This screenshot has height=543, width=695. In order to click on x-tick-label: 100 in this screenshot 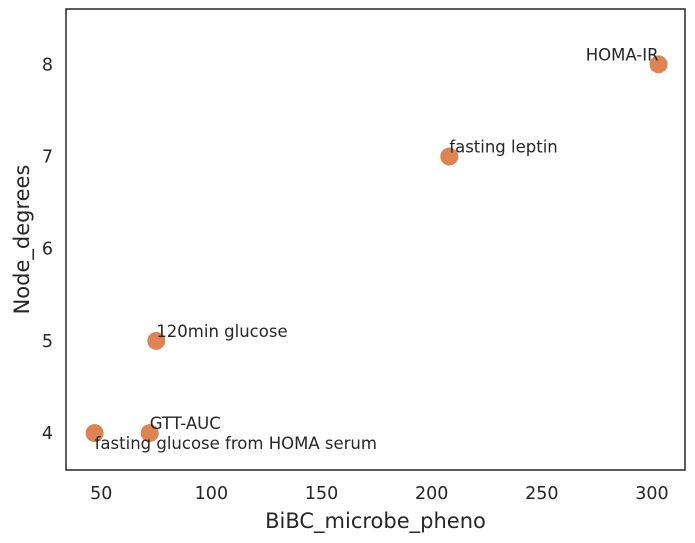, I will do `click(211, 494)`.